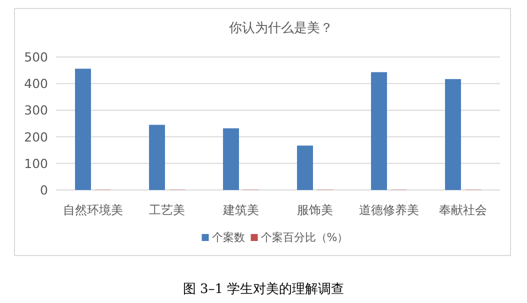 Image resolution: width=527 pixels, height=303 pixels. Describe the element at coordinates (36, 57) in the screenshot. I see `y-tick-label: 500` at that location.